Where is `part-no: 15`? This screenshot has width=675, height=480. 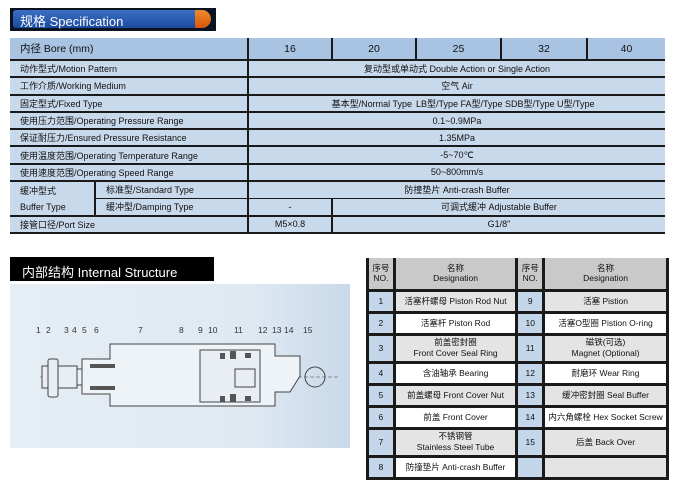 part-no: 15 is located at coordinates (531, 443).